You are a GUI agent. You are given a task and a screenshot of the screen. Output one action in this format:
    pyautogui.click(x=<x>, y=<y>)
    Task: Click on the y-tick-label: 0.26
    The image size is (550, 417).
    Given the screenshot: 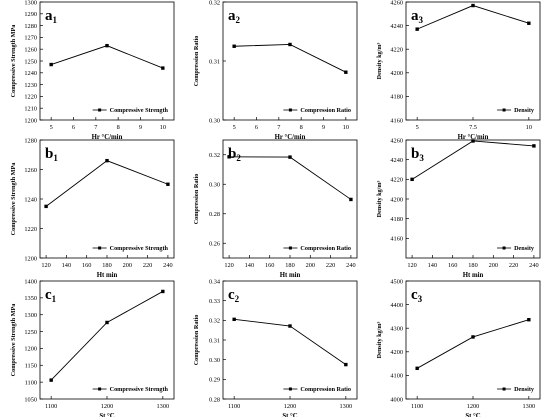 What is the action you would take?
    pyautogui.click(x=214, y=244)
    